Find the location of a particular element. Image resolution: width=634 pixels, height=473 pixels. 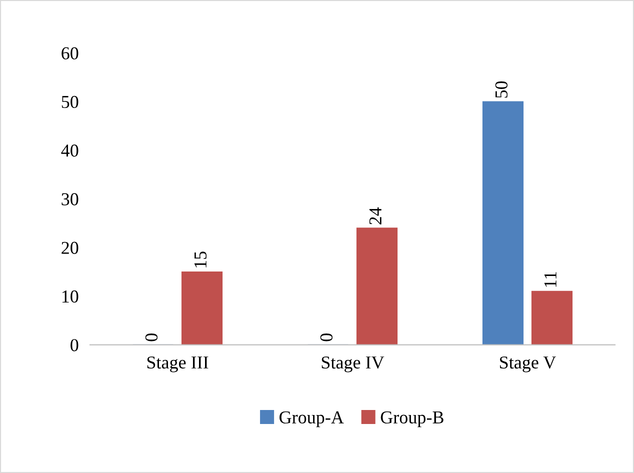

data-label: 24 is located at coordinates (375, 215).